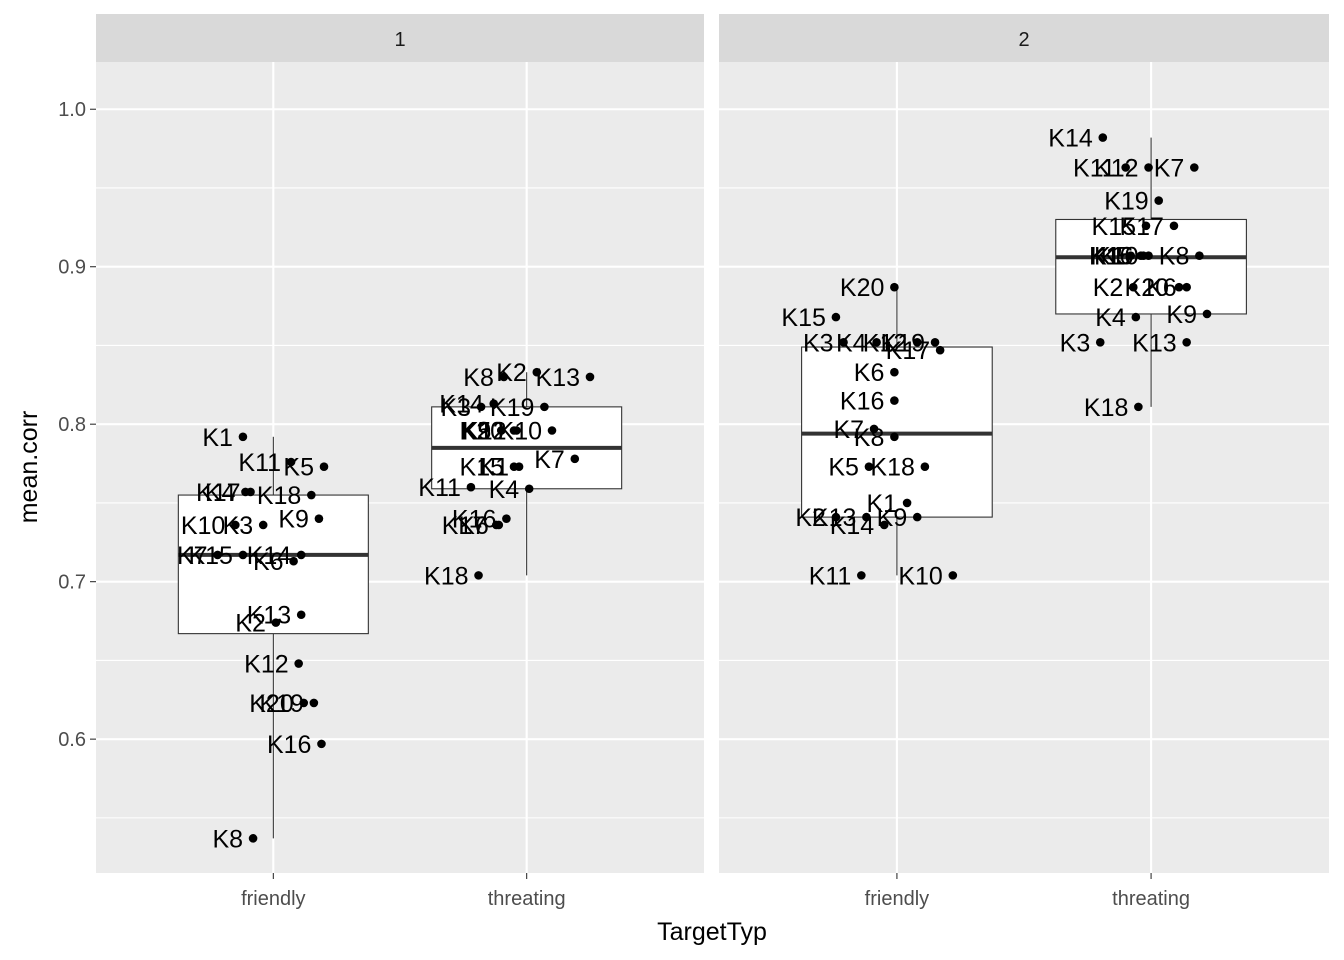  What do you see at coordinates (1075, 343) in the screenshot?
I see `data-label-K3: K3` at bounding box center [1075, 343].